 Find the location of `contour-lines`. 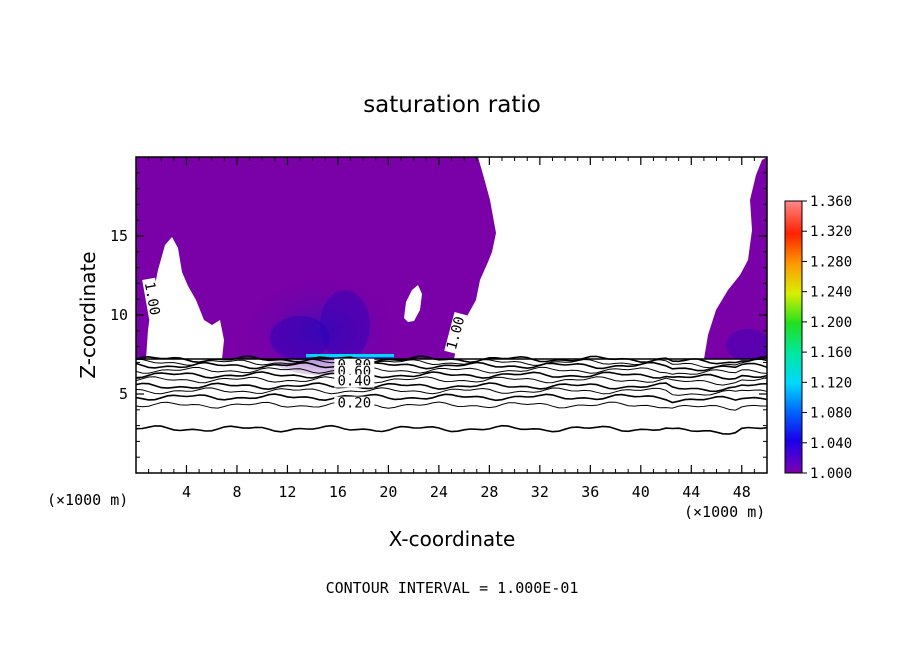

contour-lines is located at coordinates (451, 395).